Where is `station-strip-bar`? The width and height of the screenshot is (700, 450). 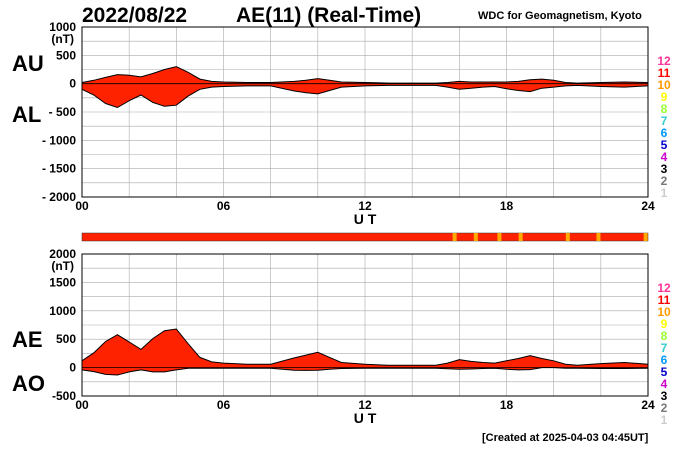
station-strip-bar is located at coordinates (365, 237).